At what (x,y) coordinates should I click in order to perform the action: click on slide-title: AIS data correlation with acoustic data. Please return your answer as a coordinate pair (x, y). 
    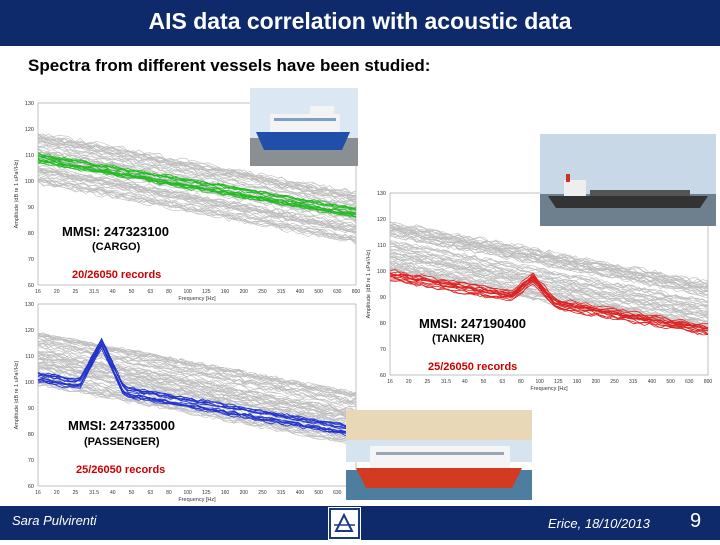
    Looking at the image, I should click on (360, 21).